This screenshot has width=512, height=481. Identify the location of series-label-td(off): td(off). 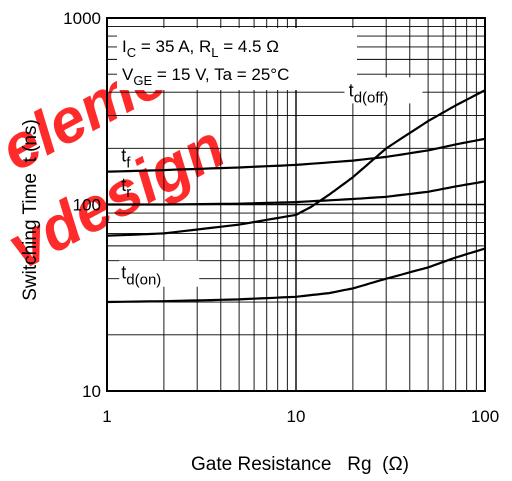
(369, 93).